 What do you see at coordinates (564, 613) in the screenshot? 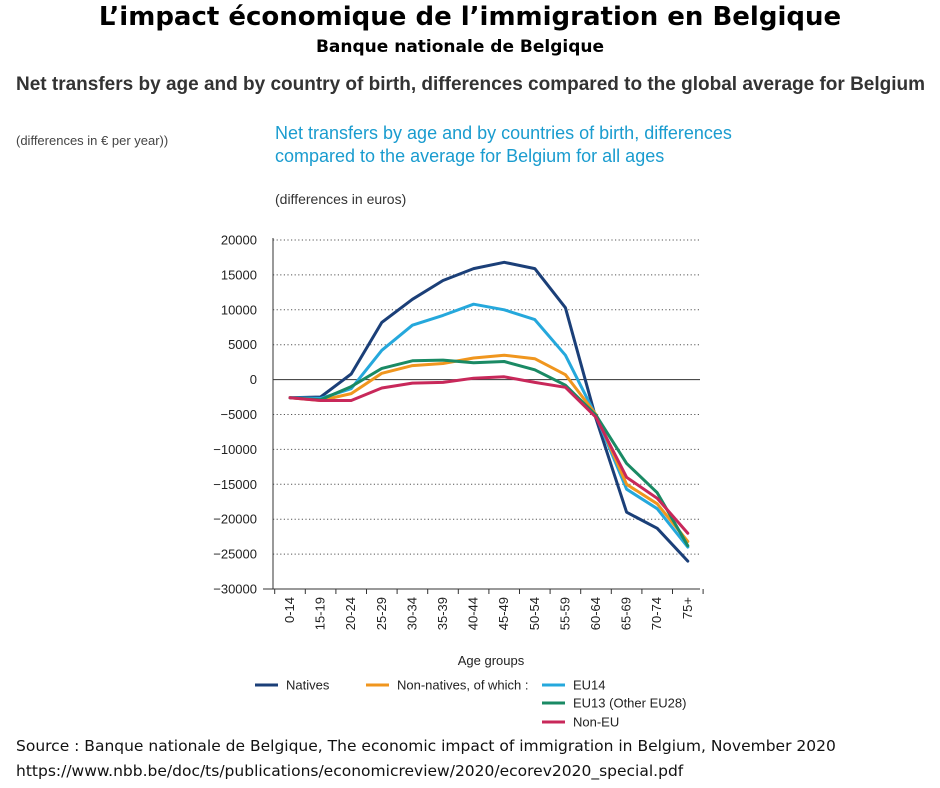
I see `x-tick-label: 55-59` at bounding box center [564, 613].